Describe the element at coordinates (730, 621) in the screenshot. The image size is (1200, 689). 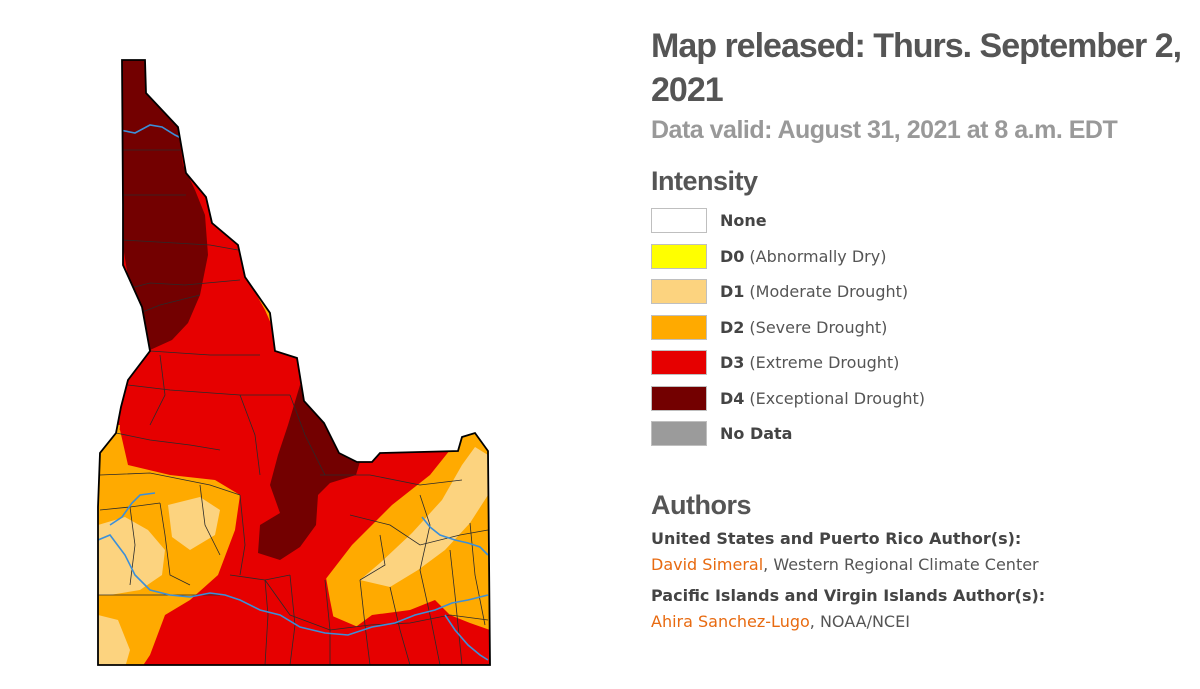
I see `pi-author-link: Ahira Sanchez-Lugo` at that location.